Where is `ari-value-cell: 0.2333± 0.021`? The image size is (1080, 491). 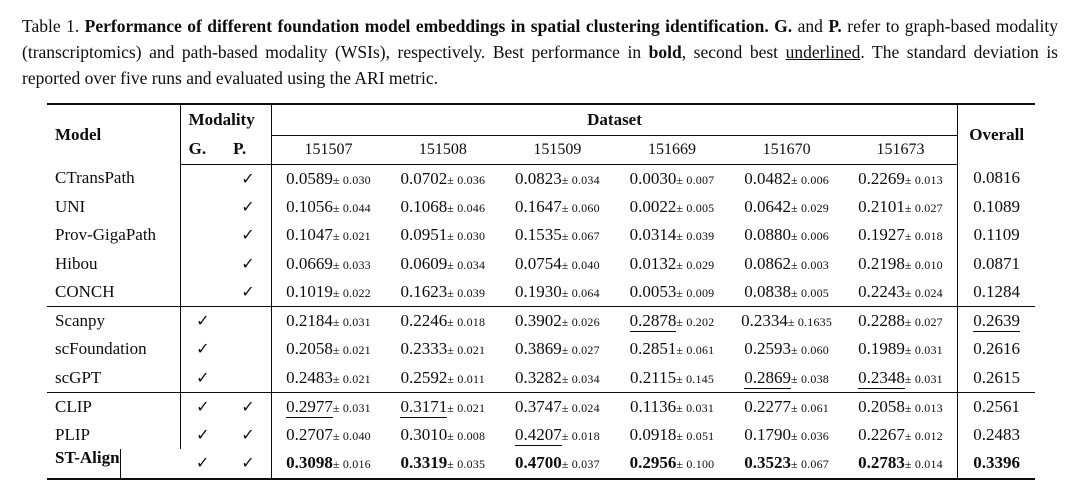 ari-value-cell: 0.2333± 0.021 is located at coordinates (442, 349).